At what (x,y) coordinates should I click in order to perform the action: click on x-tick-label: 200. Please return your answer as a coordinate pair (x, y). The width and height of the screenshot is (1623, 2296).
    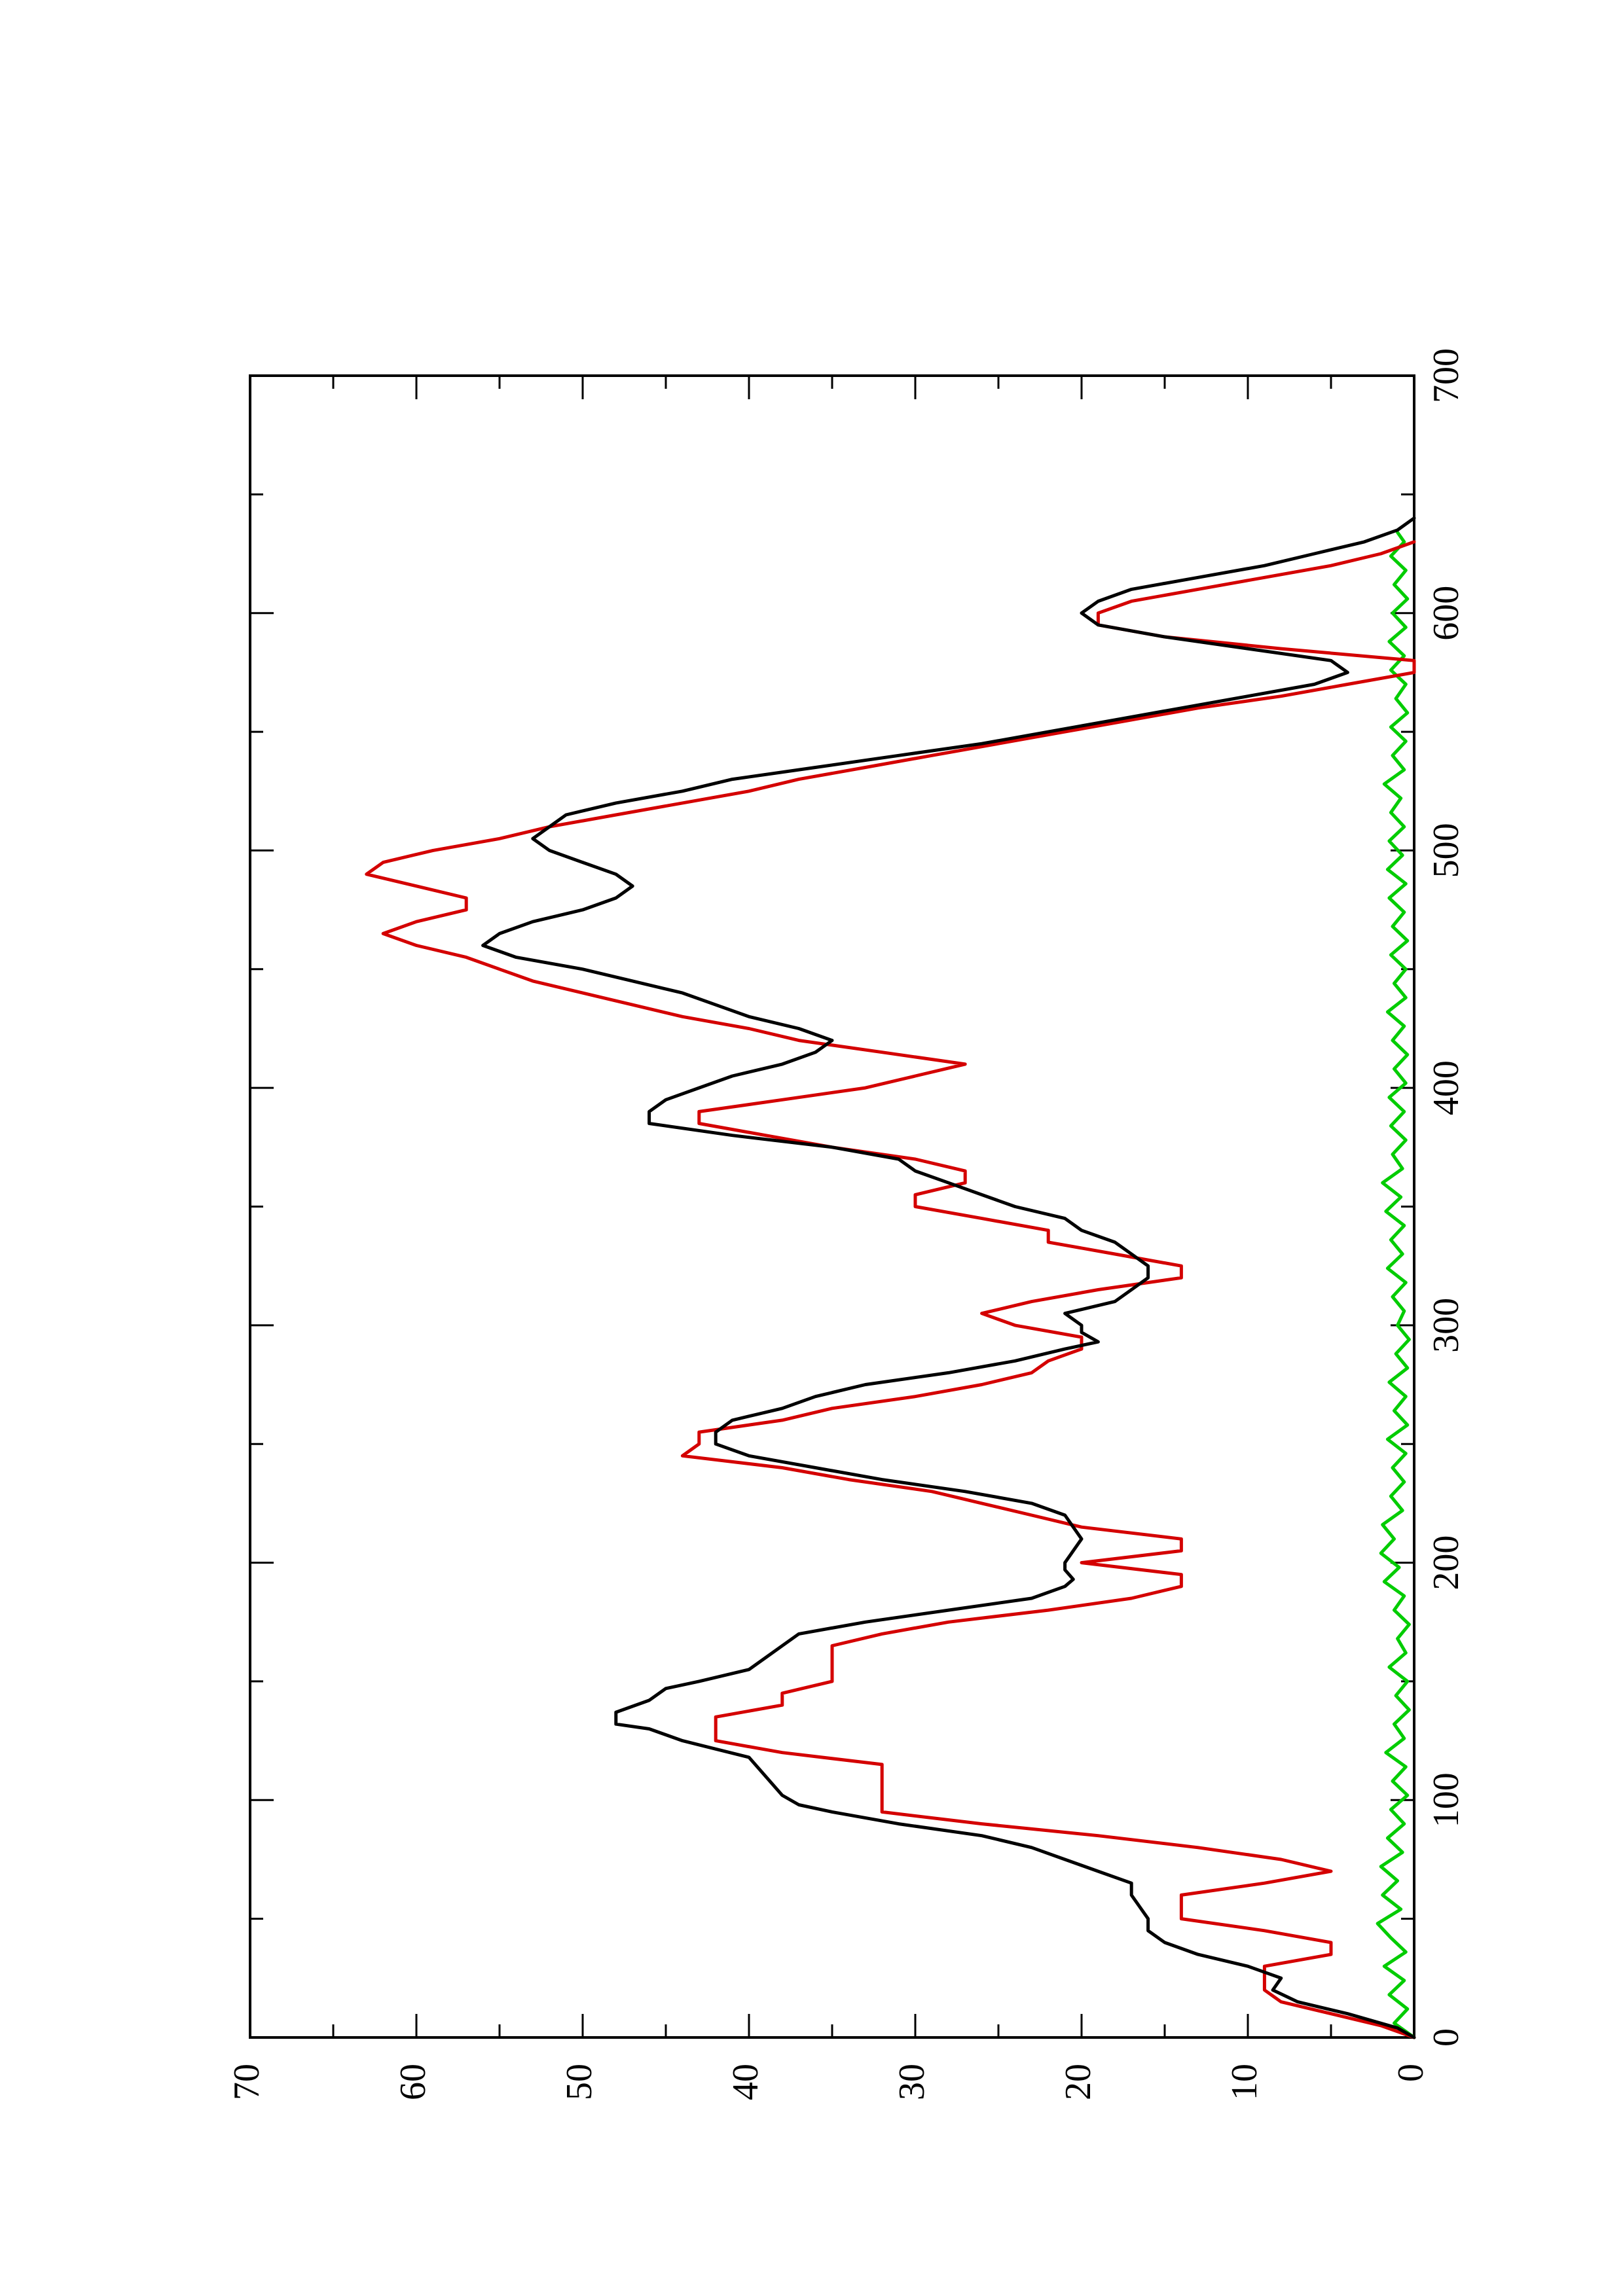
    Looking at the image, I should click on (1446, 1562).